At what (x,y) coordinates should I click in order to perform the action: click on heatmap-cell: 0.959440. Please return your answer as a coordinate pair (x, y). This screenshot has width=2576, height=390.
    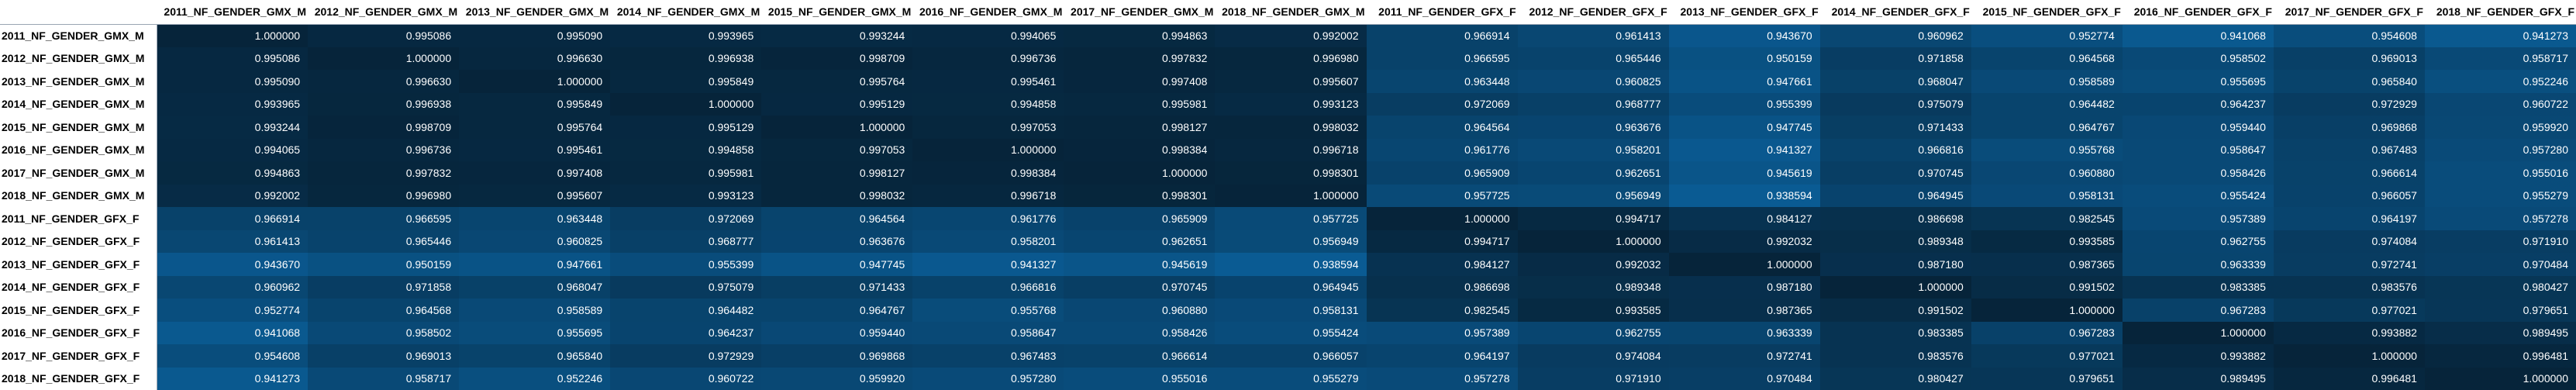
    Looking at the image, I should click on (2198, 128).